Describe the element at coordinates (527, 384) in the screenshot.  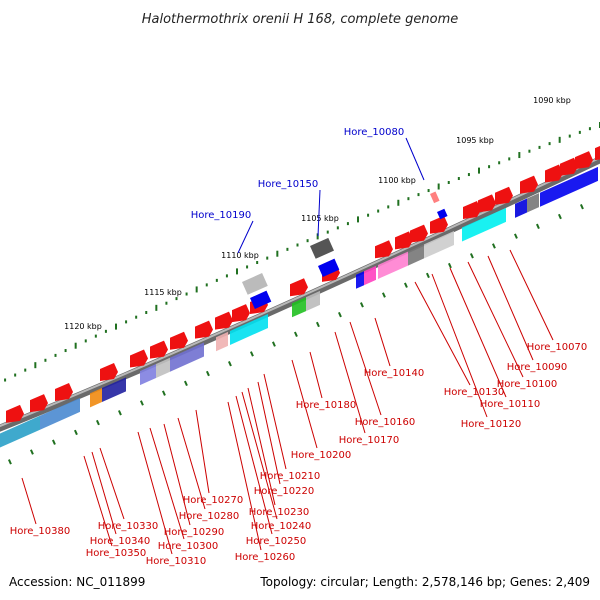
I see `gene-label-forward: Hore_10100` at that location.